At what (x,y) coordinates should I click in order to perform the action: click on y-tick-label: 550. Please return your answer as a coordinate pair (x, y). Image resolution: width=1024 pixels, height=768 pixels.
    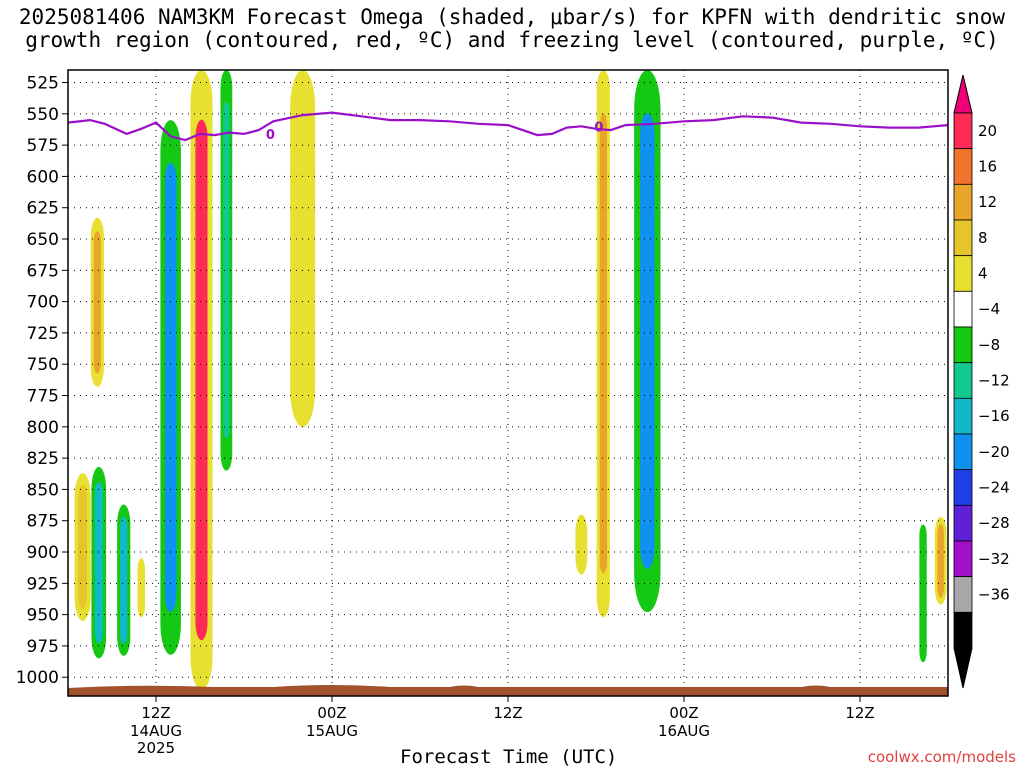
    Looking at the image, I should click on (43, 115).